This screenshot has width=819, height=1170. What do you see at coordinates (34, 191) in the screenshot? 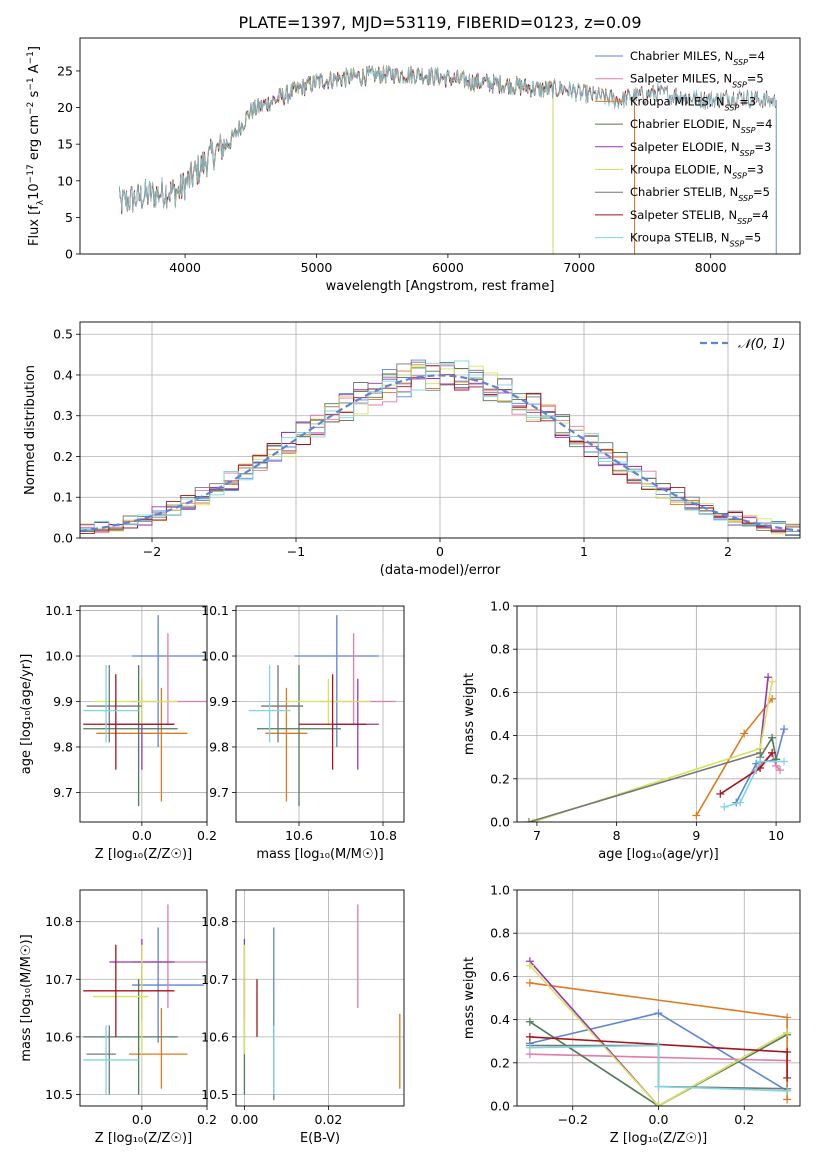
I see `y-axis-label-part: 10` at bounding box center [34, 191].